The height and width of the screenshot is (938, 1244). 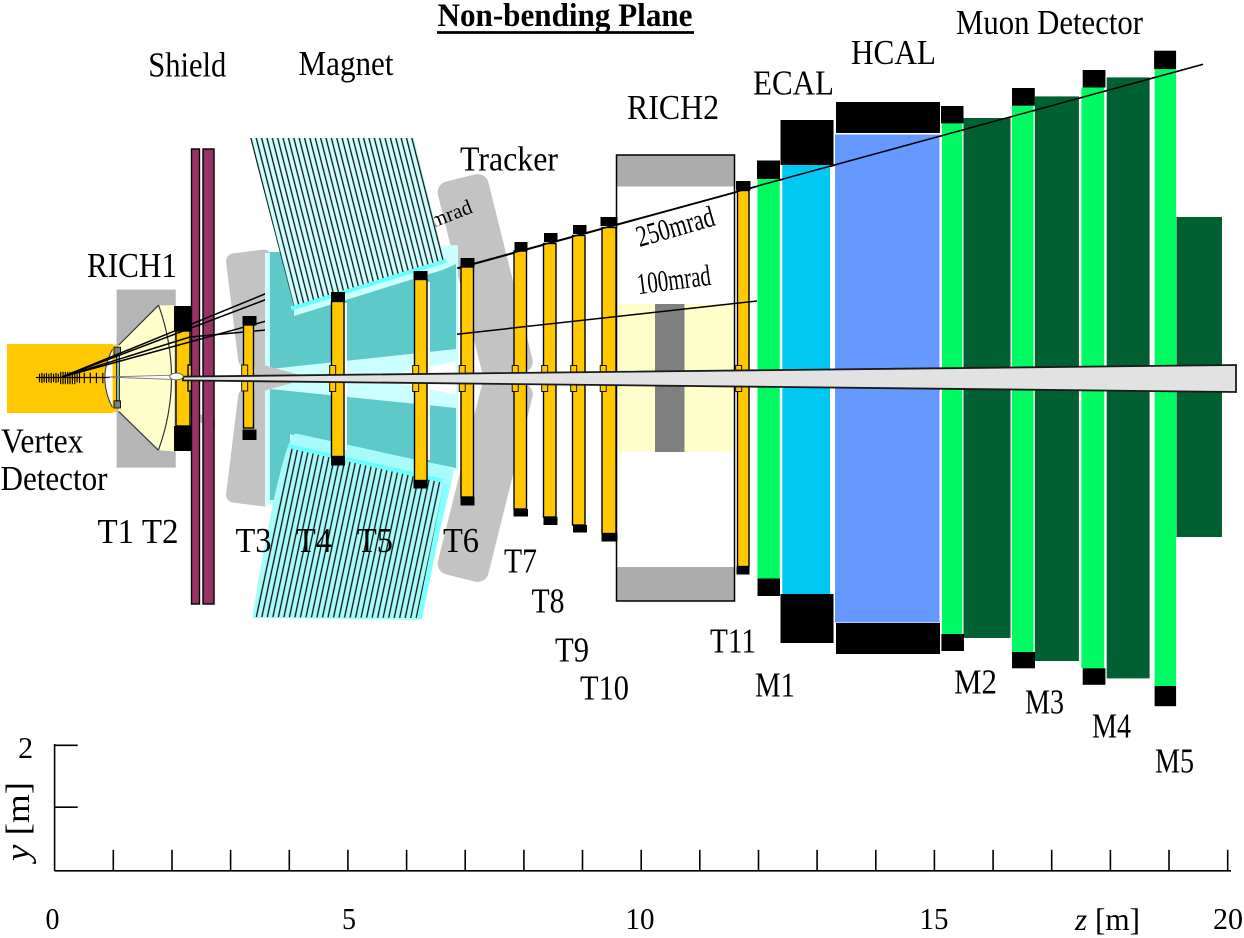 What do you see at coordinates (509, 159) in the screenshot?
I see `svg-text: Tracker` at bounding box center [509, 159].